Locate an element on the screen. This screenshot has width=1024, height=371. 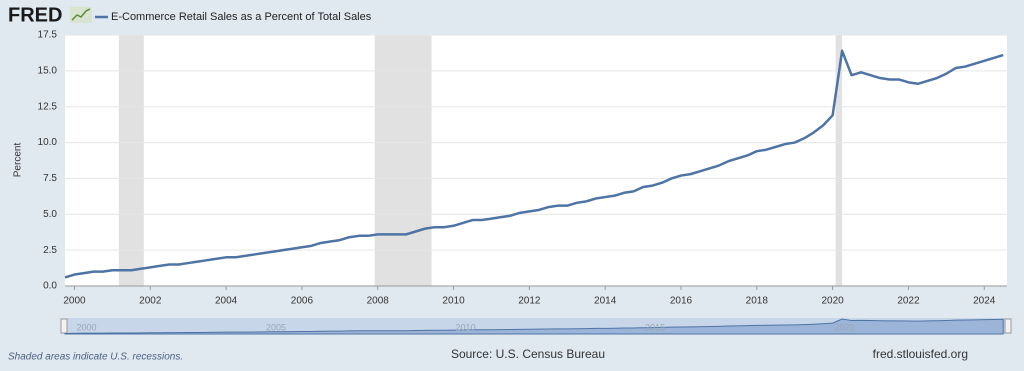
y-tick-label: 0.0 is located at coordinates (50, 286).